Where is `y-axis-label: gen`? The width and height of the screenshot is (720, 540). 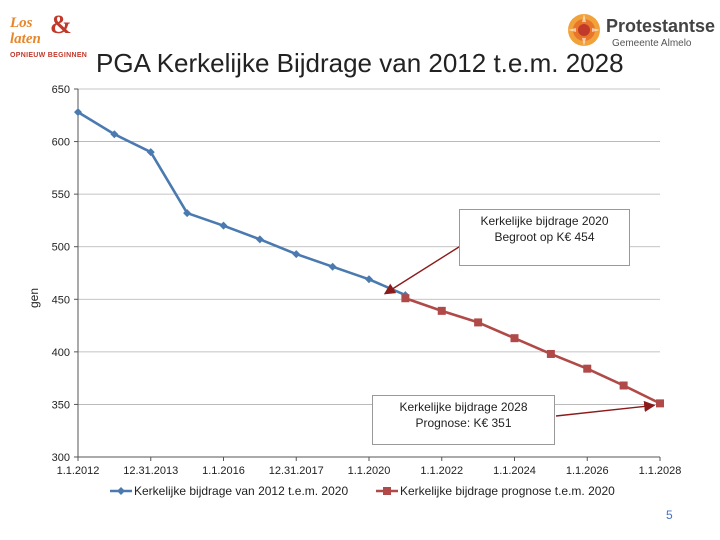
y-axis-label: gen is located at coordinates (34, 298).